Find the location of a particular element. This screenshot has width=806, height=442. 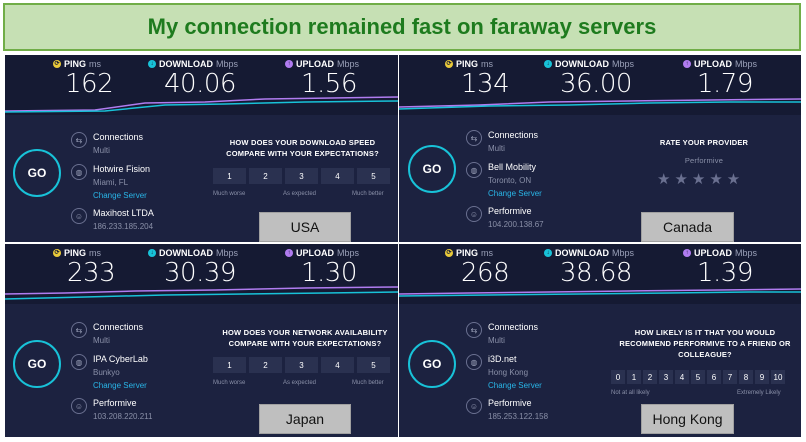

download-metric: ↓ DOWNLOAD Mbps 36.00 is located at coordinates (609, 79).